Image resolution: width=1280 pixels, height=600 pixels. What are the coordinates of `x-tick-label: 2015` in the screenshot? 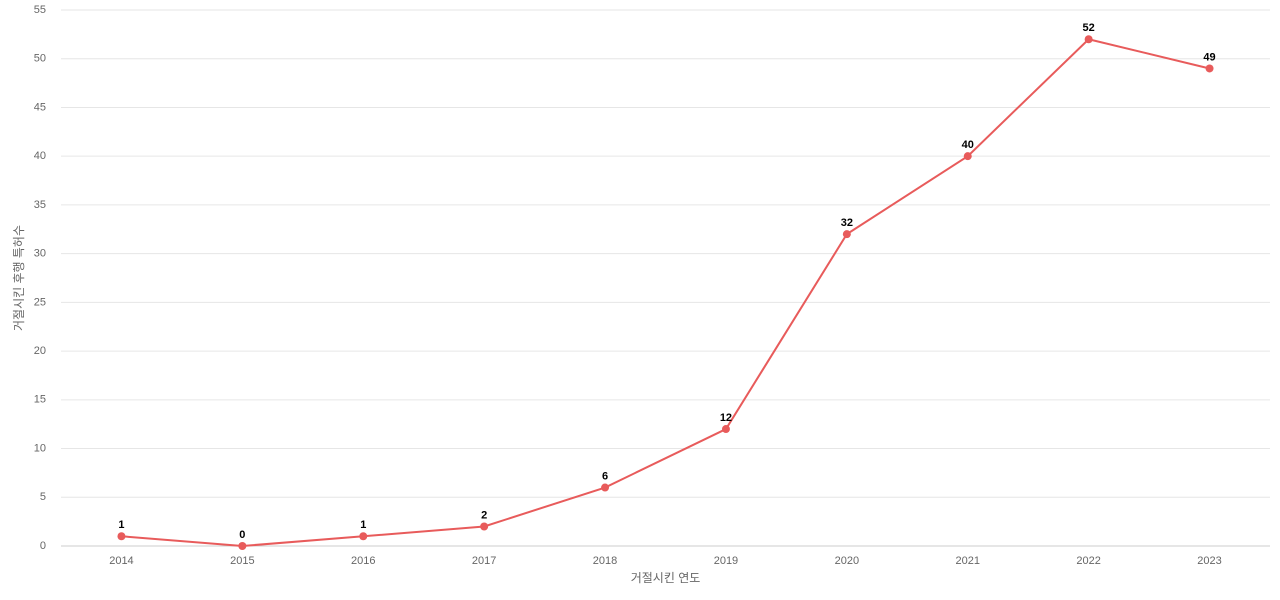 It's located at (242, 561).